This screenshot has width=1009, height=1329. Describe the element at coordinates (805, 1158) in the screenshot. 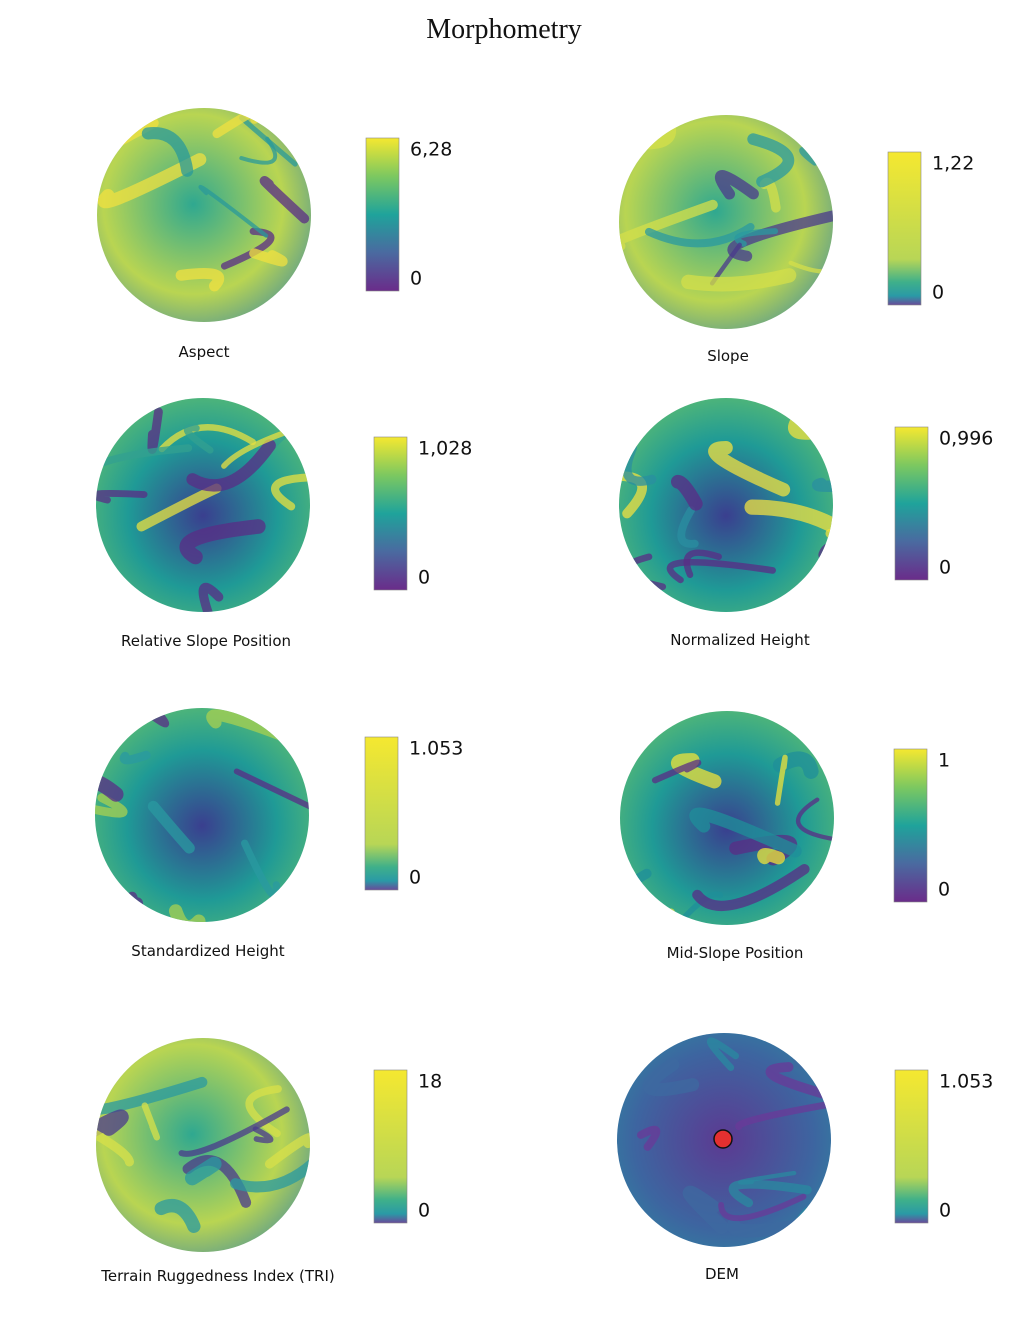

I see `map-panel: 1.053 0 DEM` at that location.